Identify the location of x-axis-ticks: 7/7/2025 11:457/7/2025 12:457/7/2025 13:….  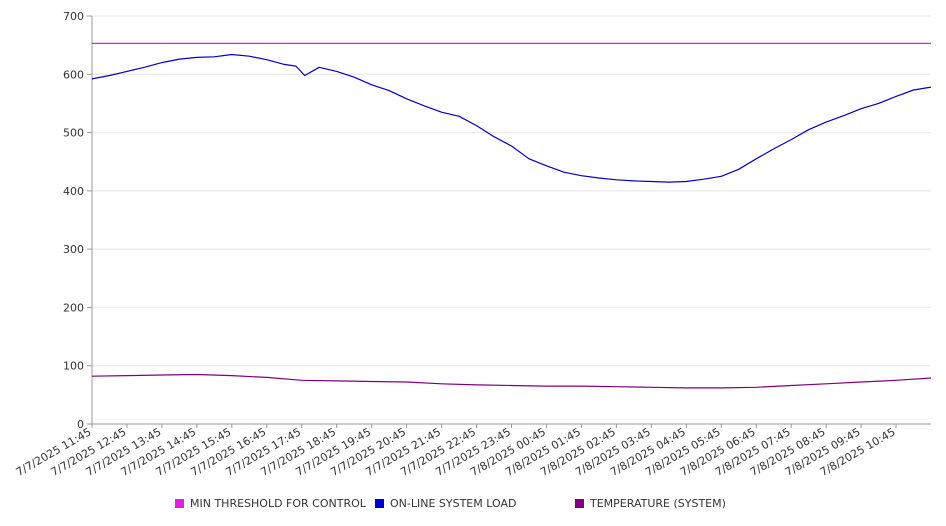
(456, 452).